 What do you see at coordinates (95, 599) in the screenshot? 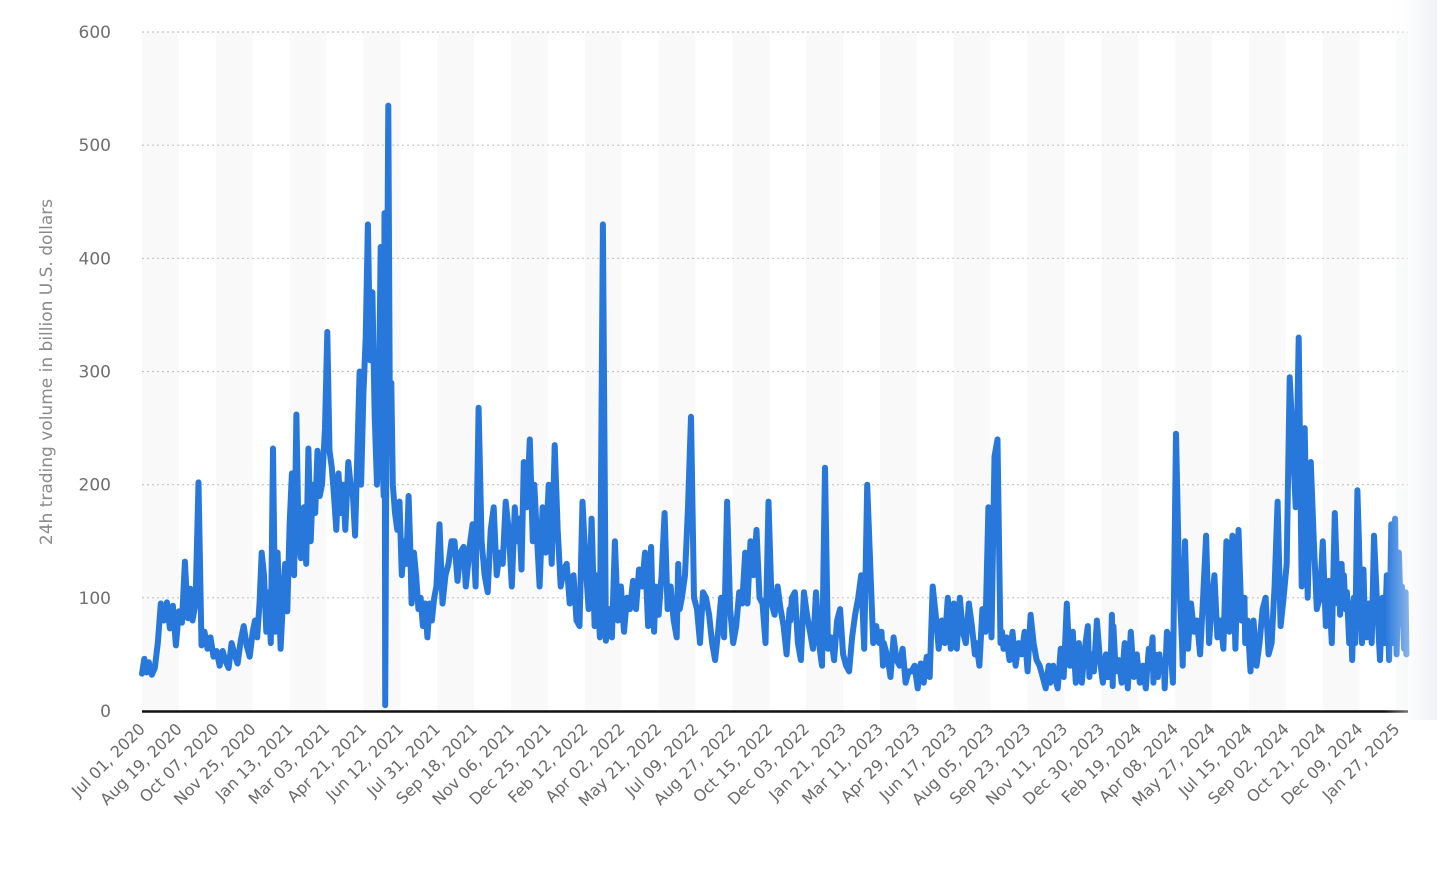
I see `y-tick-label: 100` at bounding box center [95, 599].